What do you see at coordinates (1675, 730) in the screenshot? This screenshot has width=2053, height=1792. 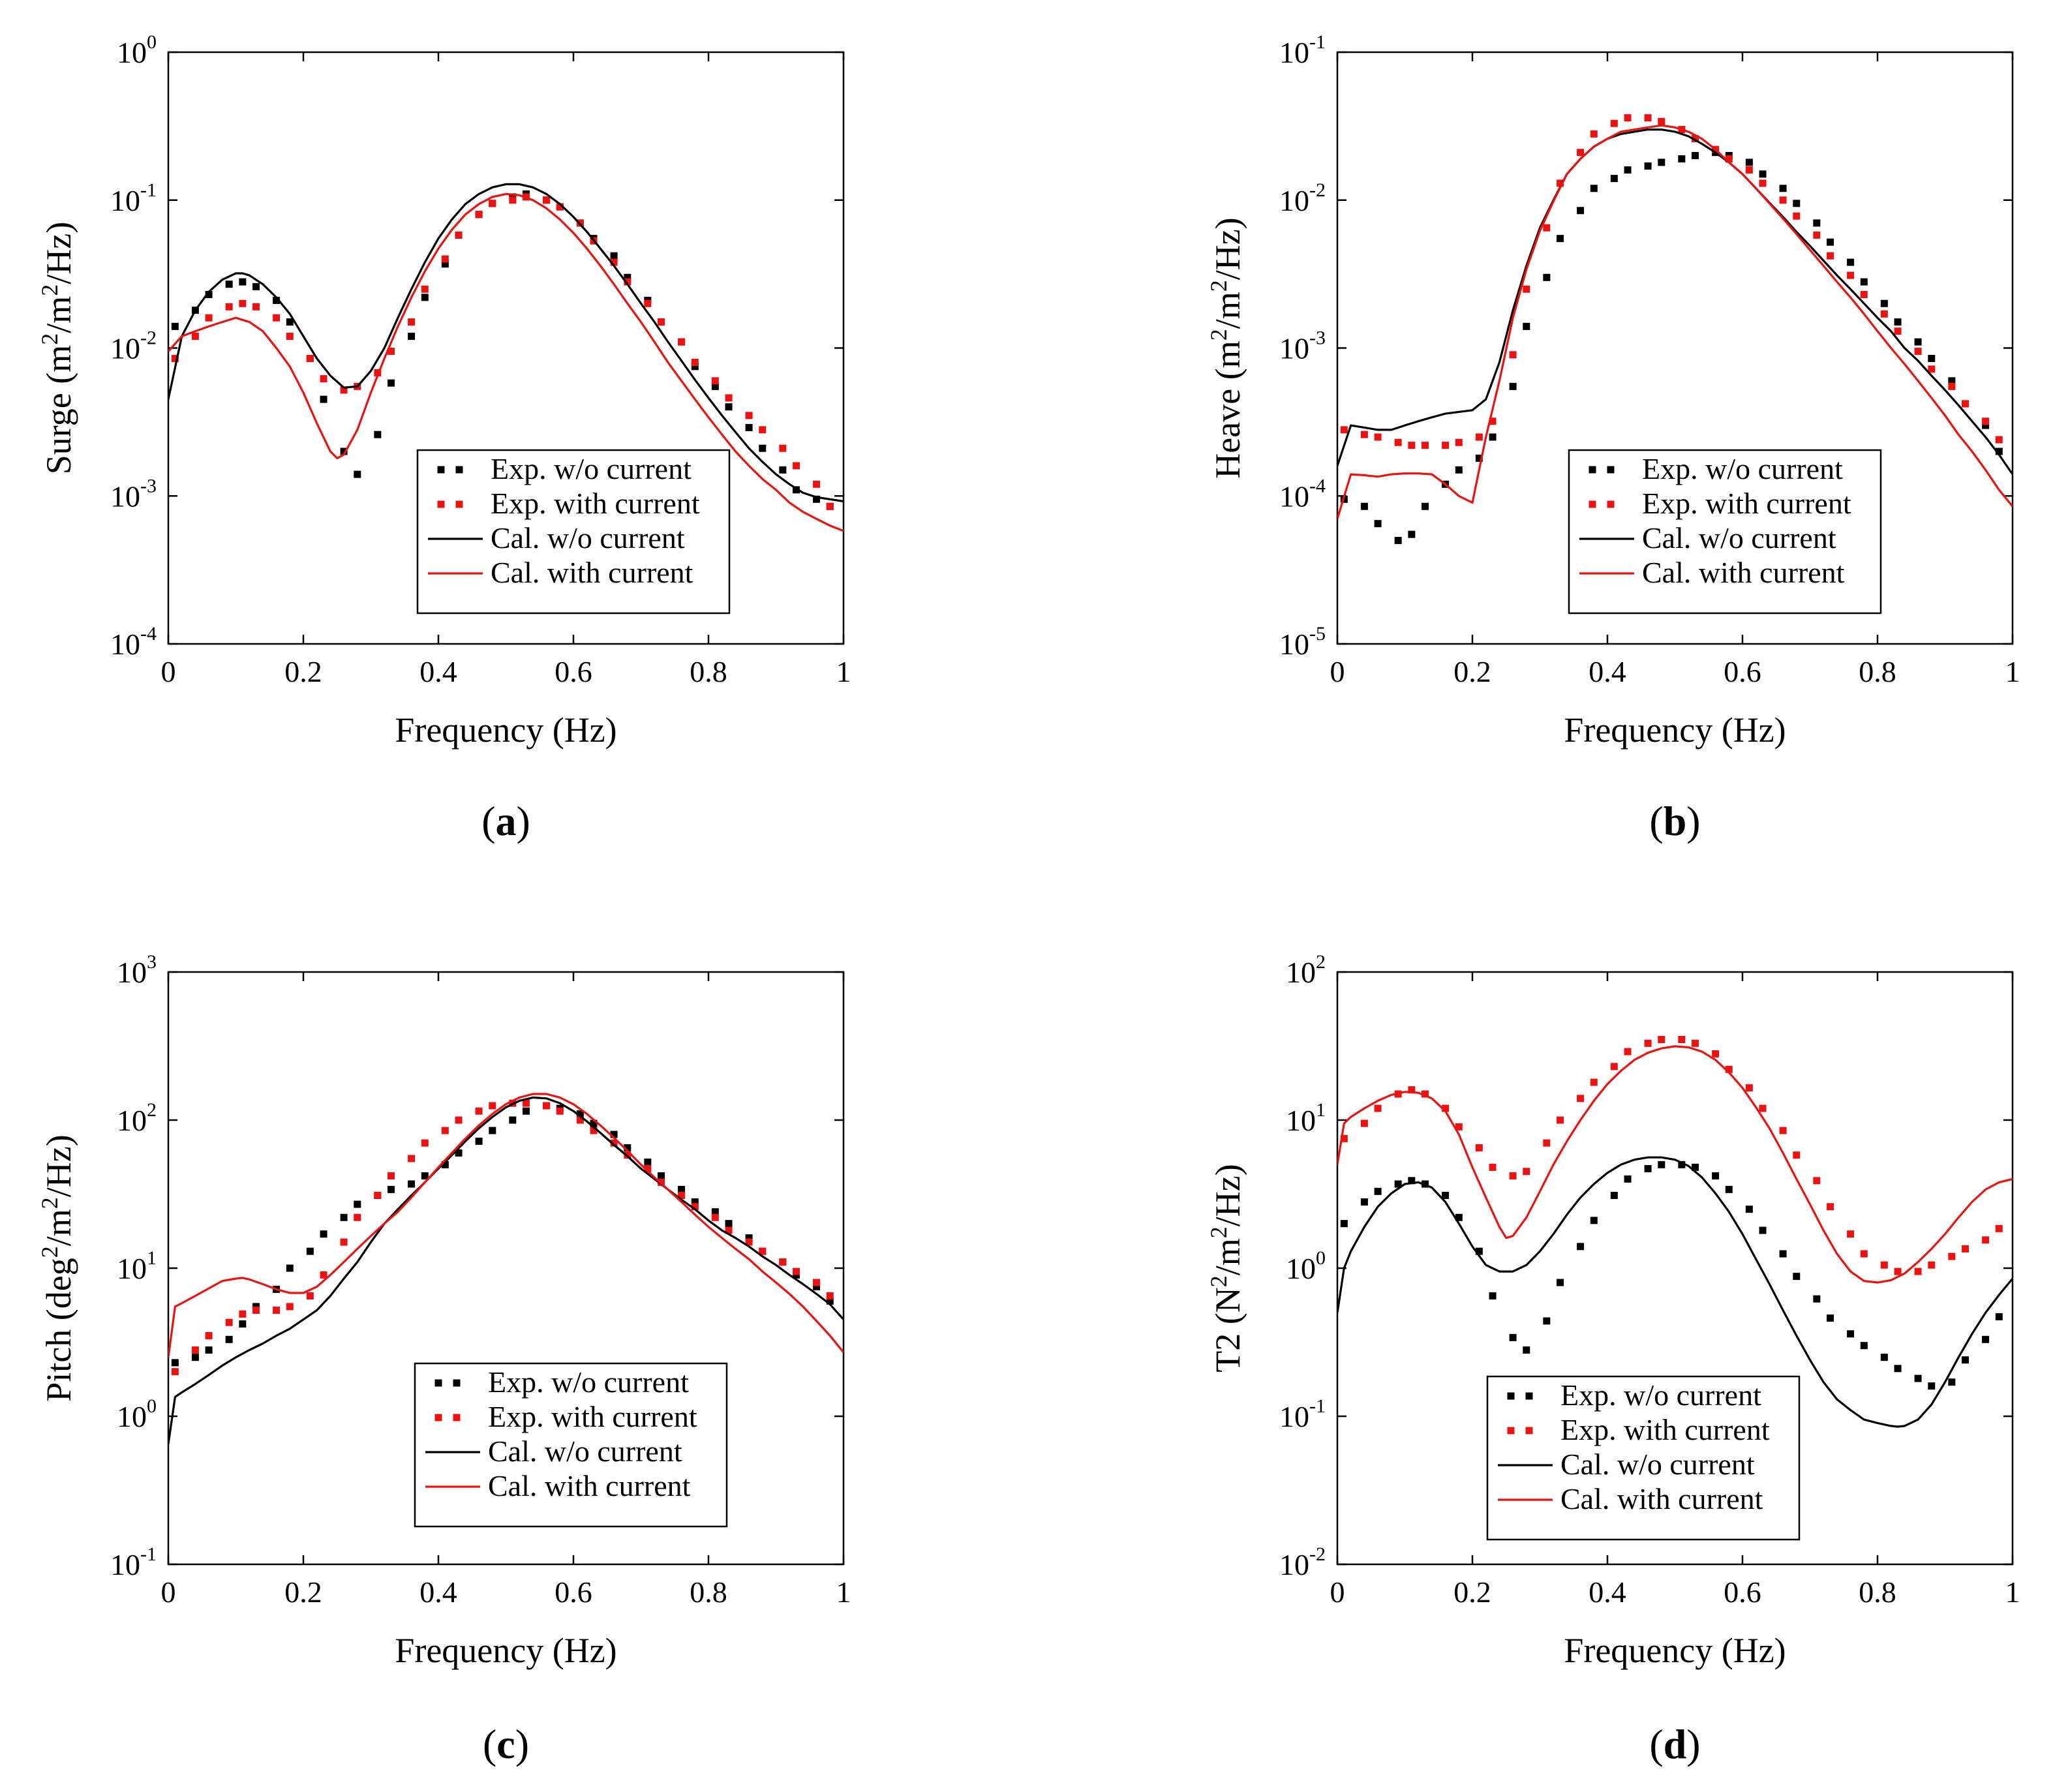 I see `x-axis-label: Frequency (Hz)` at bounding box center [1675, 730].